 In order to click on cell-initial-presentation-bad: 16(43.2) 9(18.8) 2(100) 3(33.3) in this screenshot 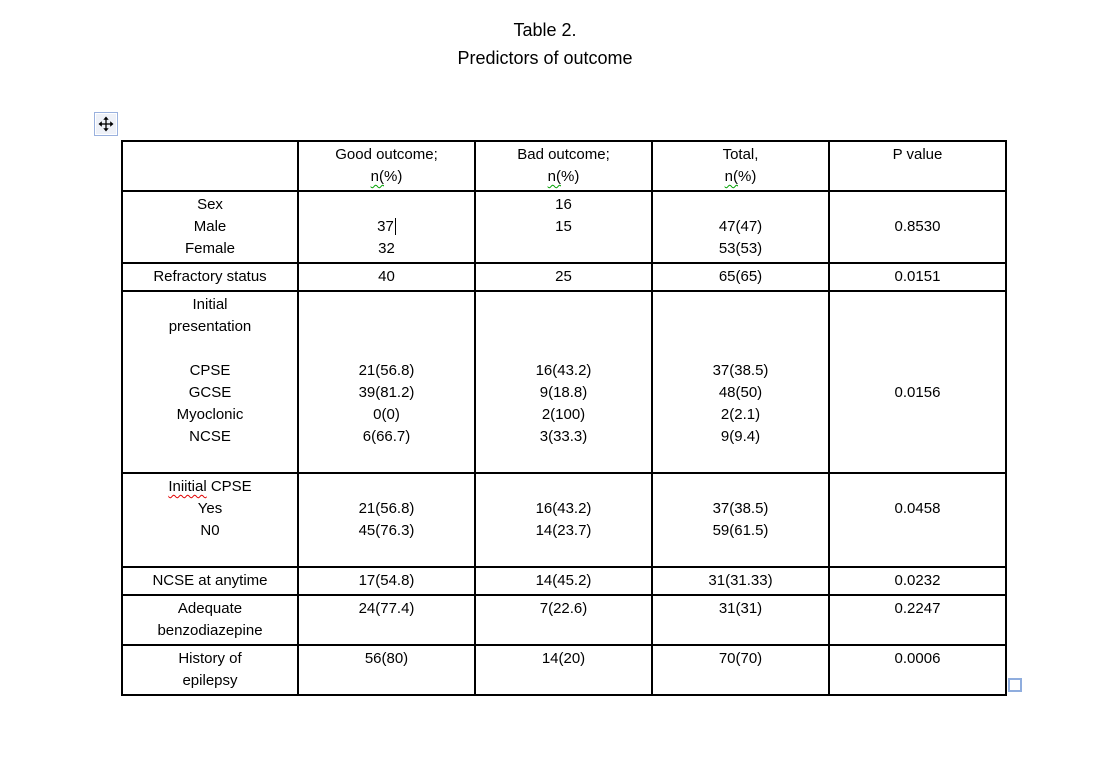, I will do `click(563, 382)`.